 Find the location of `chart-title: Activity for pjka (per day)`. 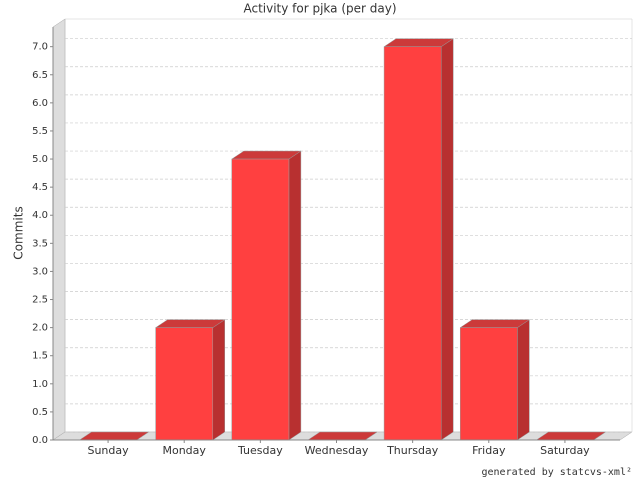

chart-title: Activity for pjka (per day) is located at coordinates (319, 9).